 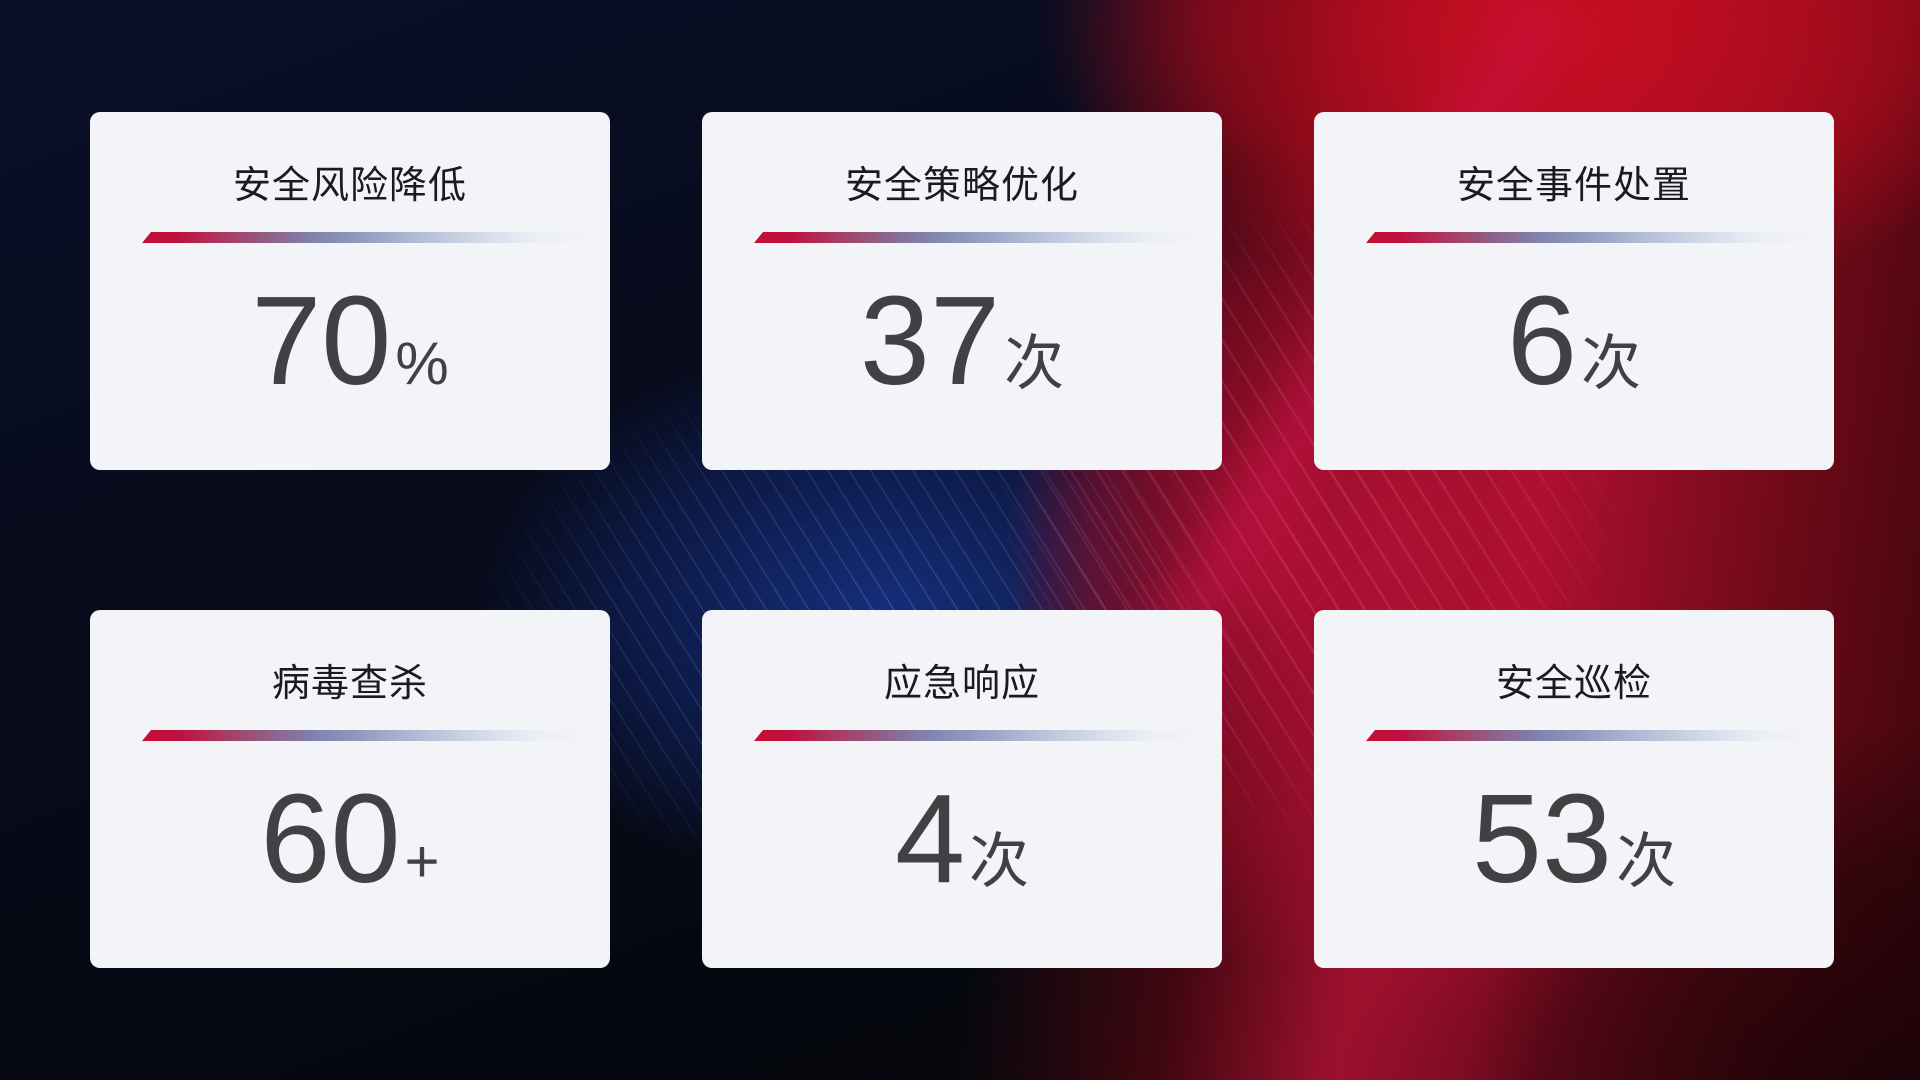 I want to click on stat-card-title: 安全事件处置, so click(x=1573, y=186).